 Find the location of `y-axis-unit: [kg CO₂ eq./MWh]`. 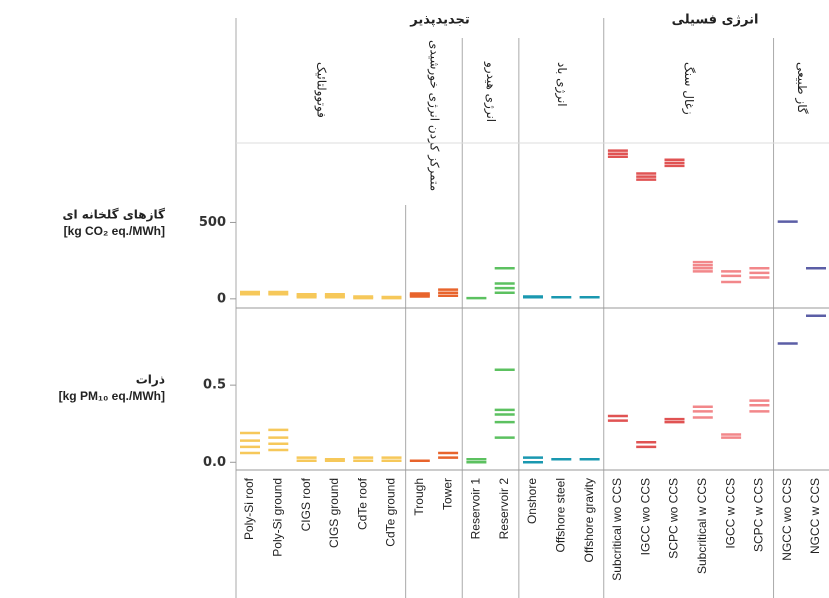

y-axis-unit: [kg CO₂ eq./MWh] is located at coordinates (114, 231).